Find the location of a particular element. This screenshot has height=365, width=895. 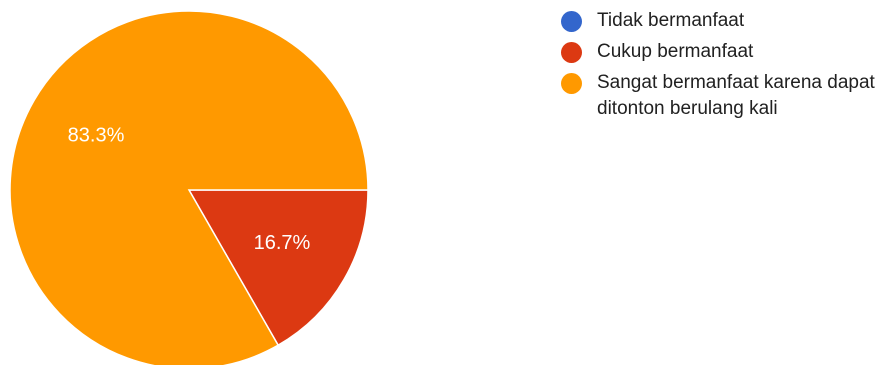

legend-label-cukup-bermanfaat: Cukup bermanfaat is located at coordinates (675, 51).